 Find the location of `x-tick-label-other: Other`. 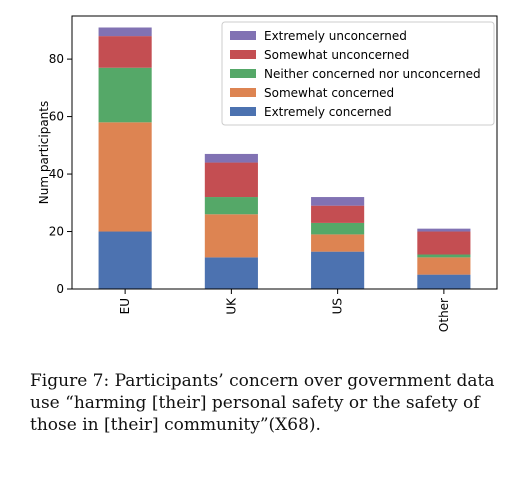

x-tick-label-other: Other is located at coordinates (444, 315).